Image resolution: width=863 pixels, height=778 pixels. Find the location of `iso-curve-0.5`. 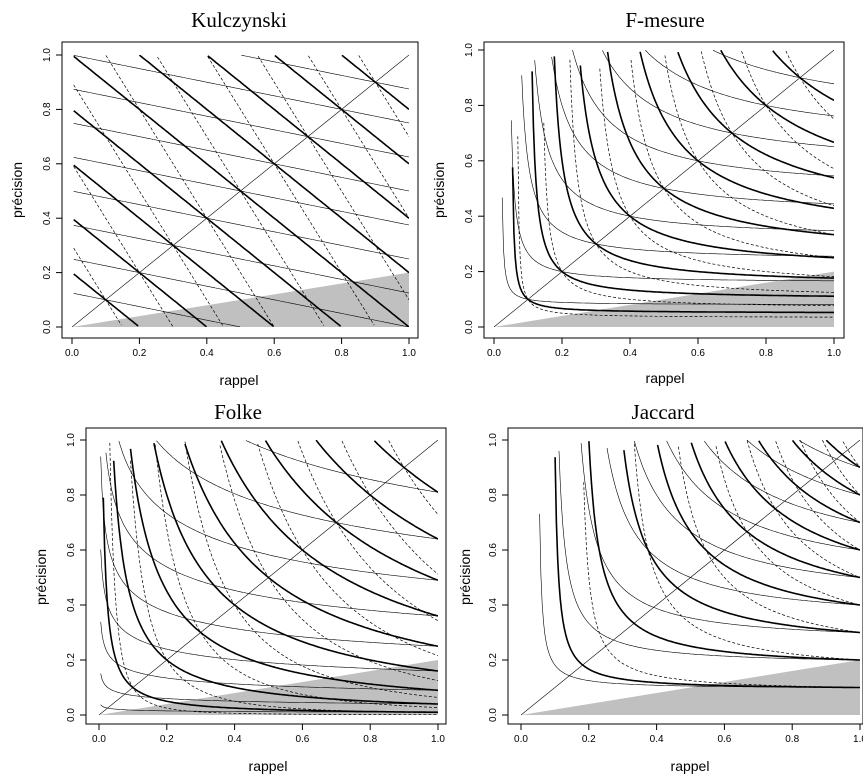

iso-curve-0.5 is located at coordinates (311, 545).